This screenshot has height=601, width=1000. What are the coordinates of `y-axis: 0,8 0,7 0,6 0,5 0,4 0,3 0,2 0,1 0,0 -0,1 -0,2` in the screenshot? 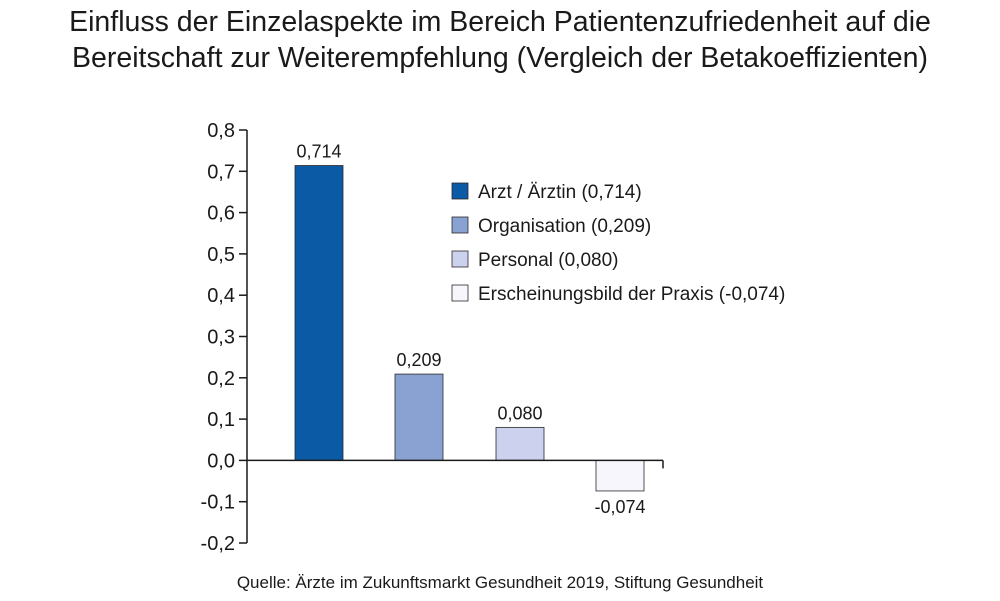 It's located at (224, 337).